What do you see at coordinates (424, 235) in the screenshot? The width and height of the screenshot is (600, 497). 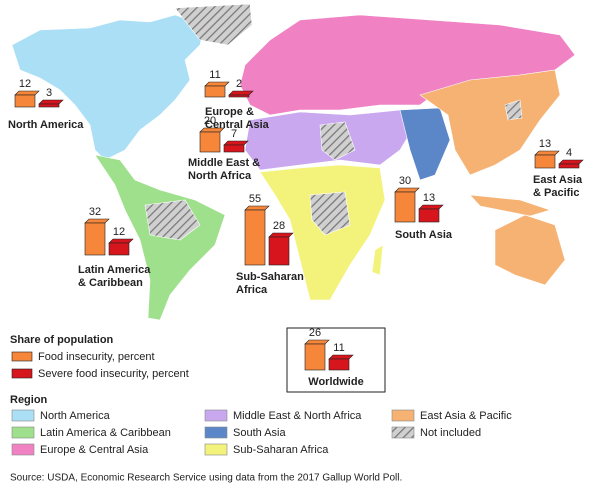 I see `region-label: South Asia` at bounding box center [424, 235].